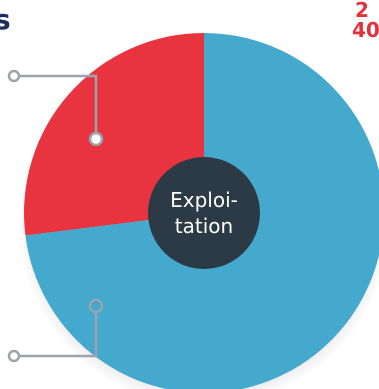 This screenshot has width=379, height=389. Describe the element at coordinates (56, 105) in the screenshot. I see `callout-line-top` at that location.